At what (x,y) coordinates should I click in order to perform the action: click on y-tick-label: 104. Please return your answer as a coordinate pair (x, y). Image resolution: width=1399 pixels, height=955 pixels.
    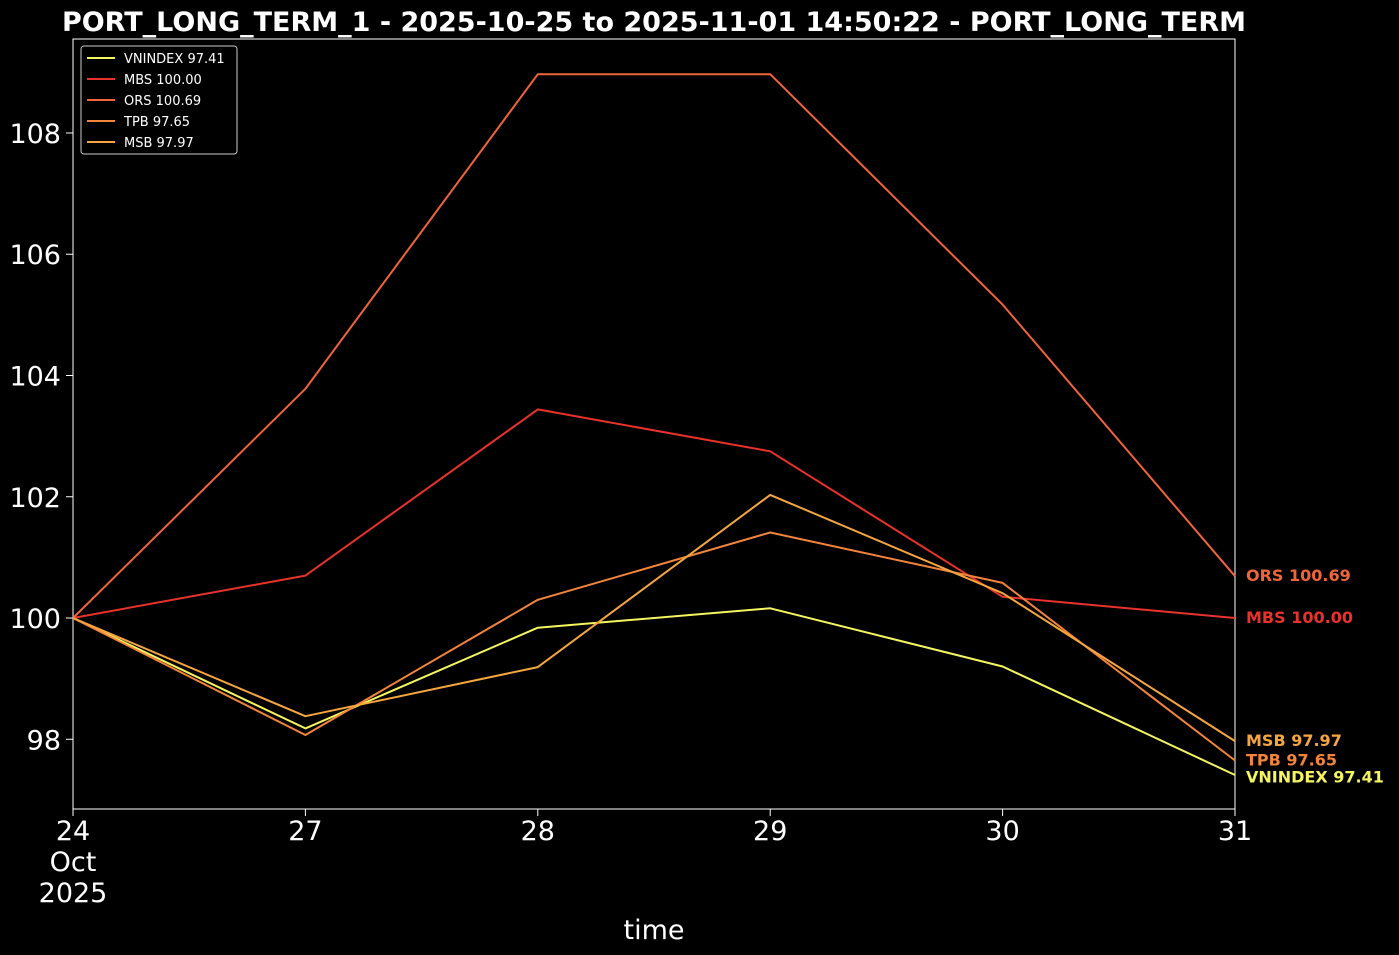
    Looking at the image, I should click on (35, 376).